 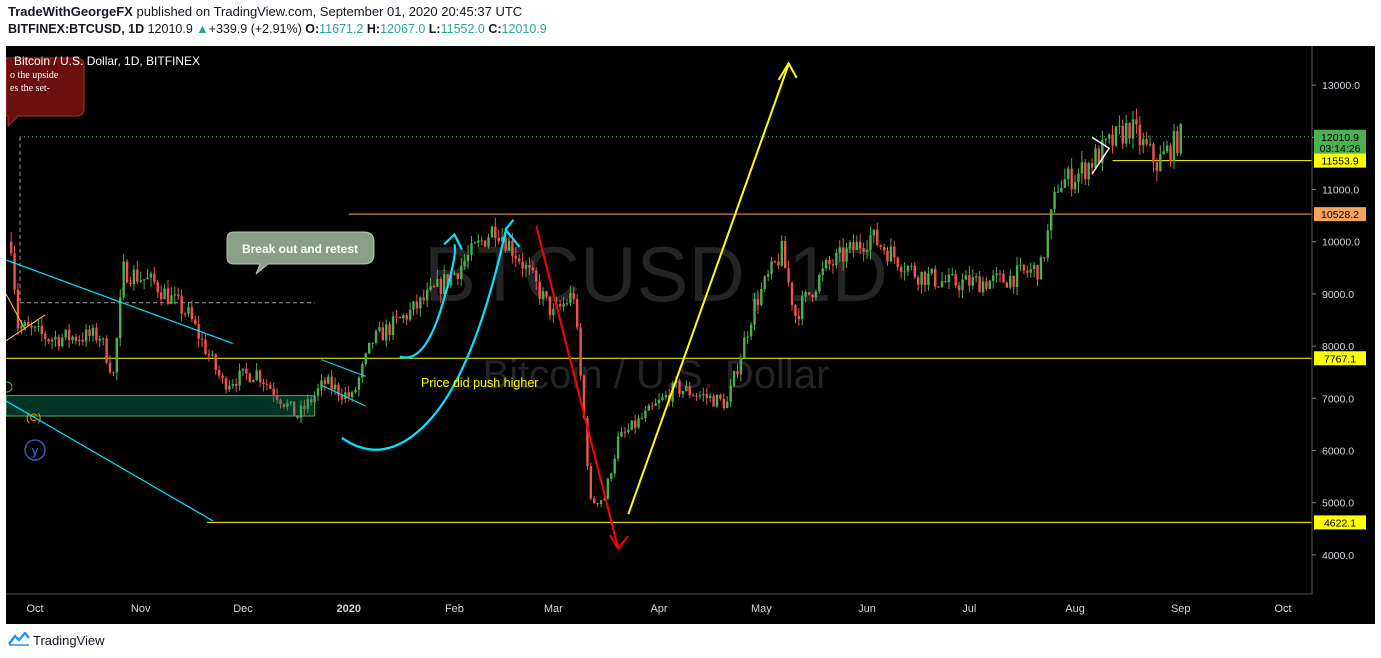 I want to click on trendline-upper, so click(x=119, y=302).